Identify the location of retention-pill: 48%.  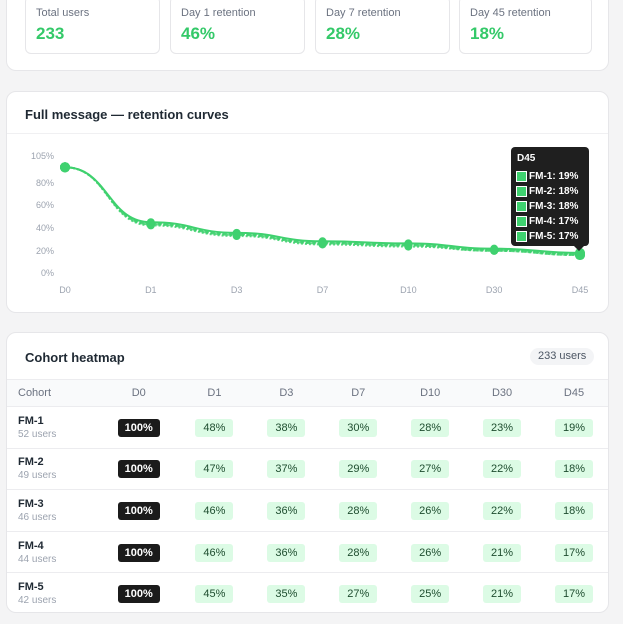
(214, 427).